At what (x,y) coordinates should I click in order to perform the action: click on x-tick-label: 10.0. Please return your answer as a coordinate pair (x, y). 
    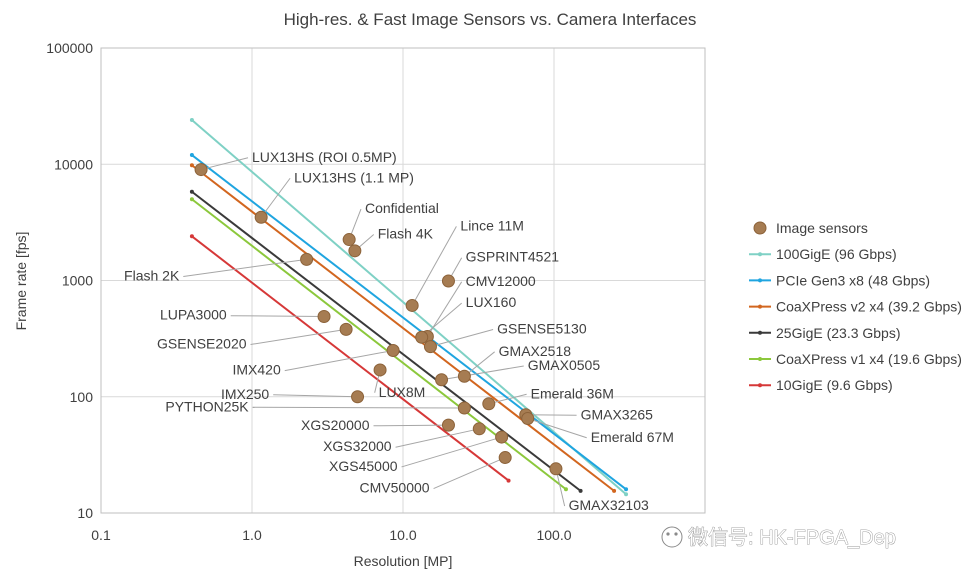
    Looking at the image, I should click on (402, 535).